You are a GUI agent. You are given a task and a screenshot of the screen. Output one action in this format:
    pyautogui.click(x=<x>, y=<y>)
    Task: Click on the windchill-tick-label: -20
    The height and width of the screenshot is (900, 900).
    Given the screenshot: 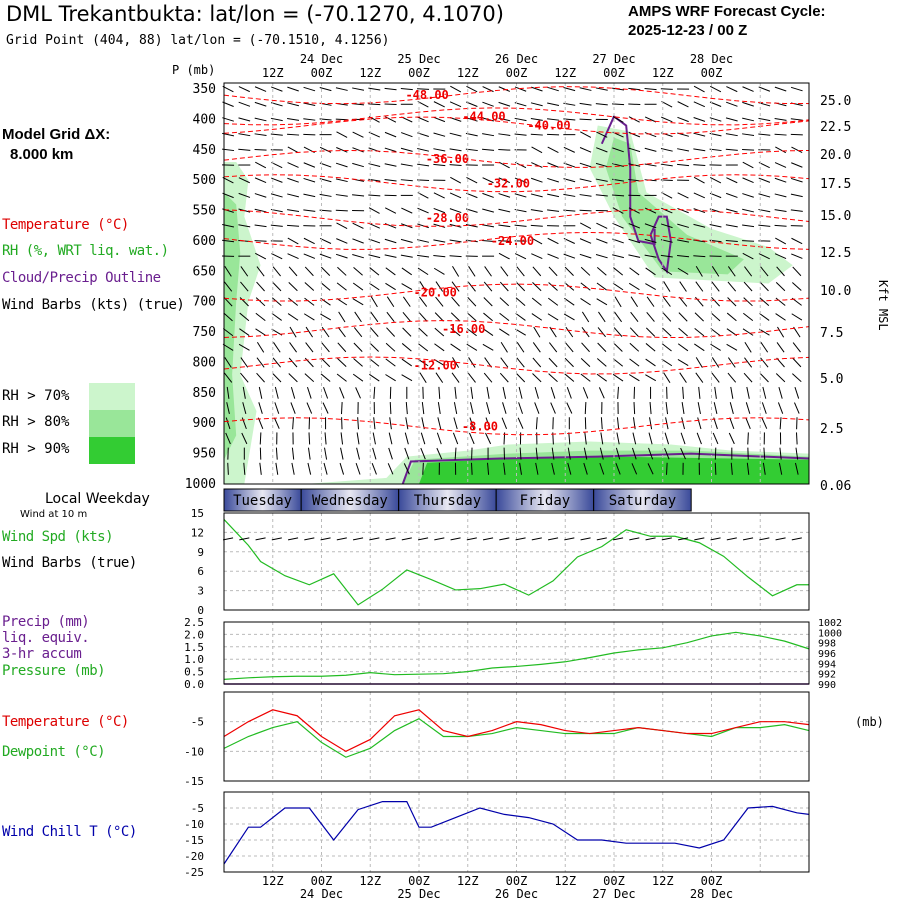 What is the action you would take?
    pyautogui.click(x=194, y=856)
    